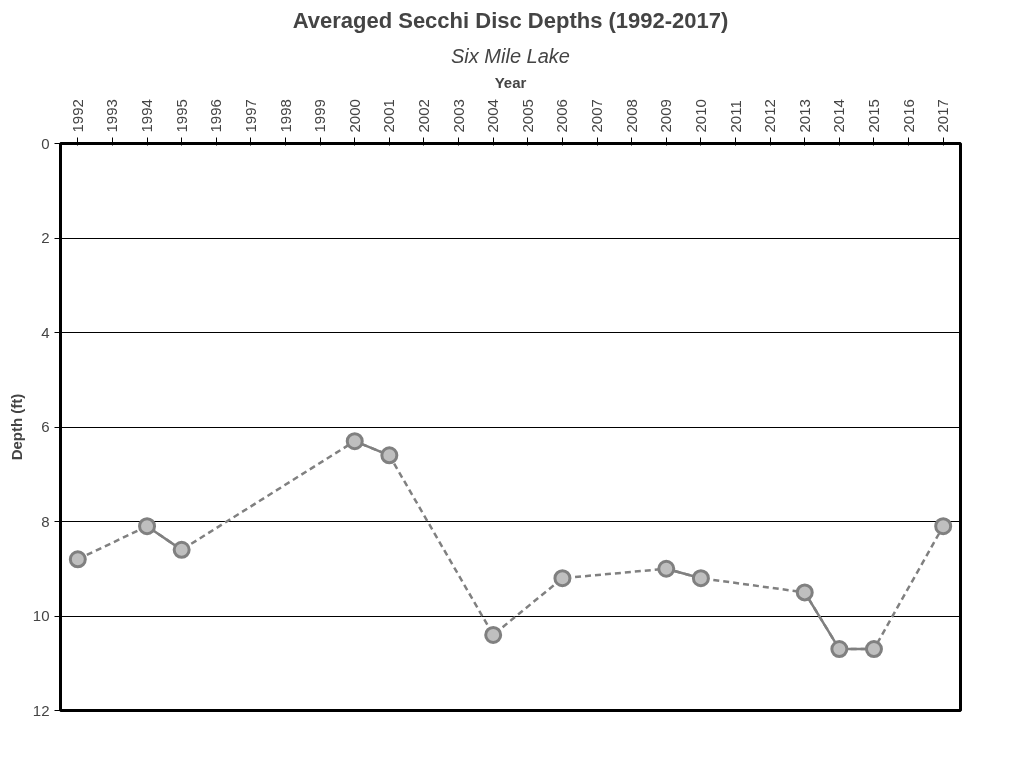  Describe the element at coordinates (458, 116) in the screenshot. I see `x-tick-label: 2003` at that location.